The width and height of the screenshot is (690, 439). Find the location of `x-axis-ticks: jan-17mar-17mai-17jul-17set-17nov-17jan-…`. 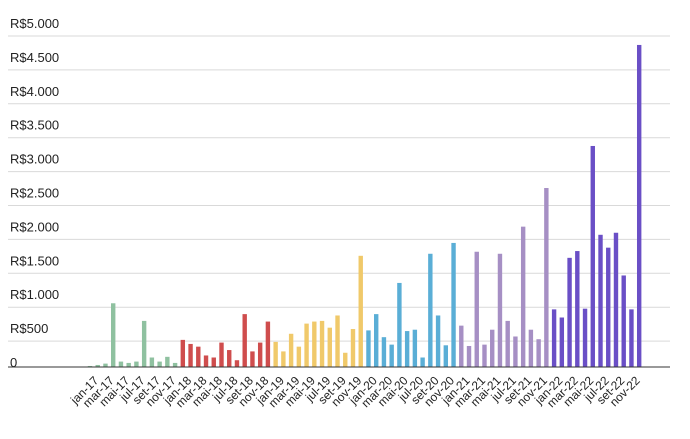

x-axis-ticks: jan-17mar-17mai-17jul-17set-17nov-17jan-… is located at coordinates (355, 391).